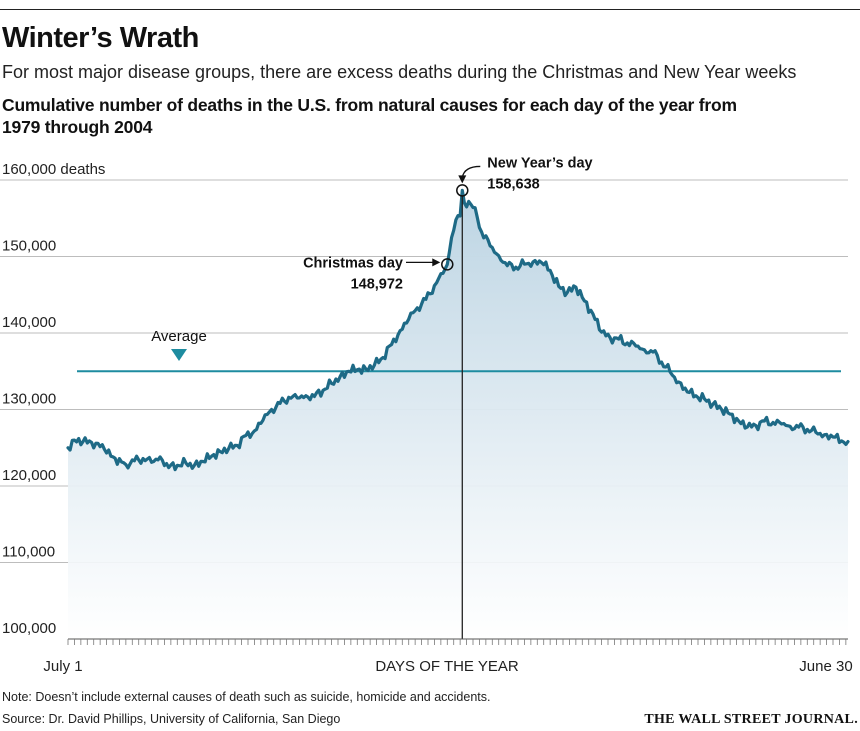 Image resolution: width=860 pixels, height=731 pixels. I want to click on y-tick-label: 110,000, so click(28, 552).